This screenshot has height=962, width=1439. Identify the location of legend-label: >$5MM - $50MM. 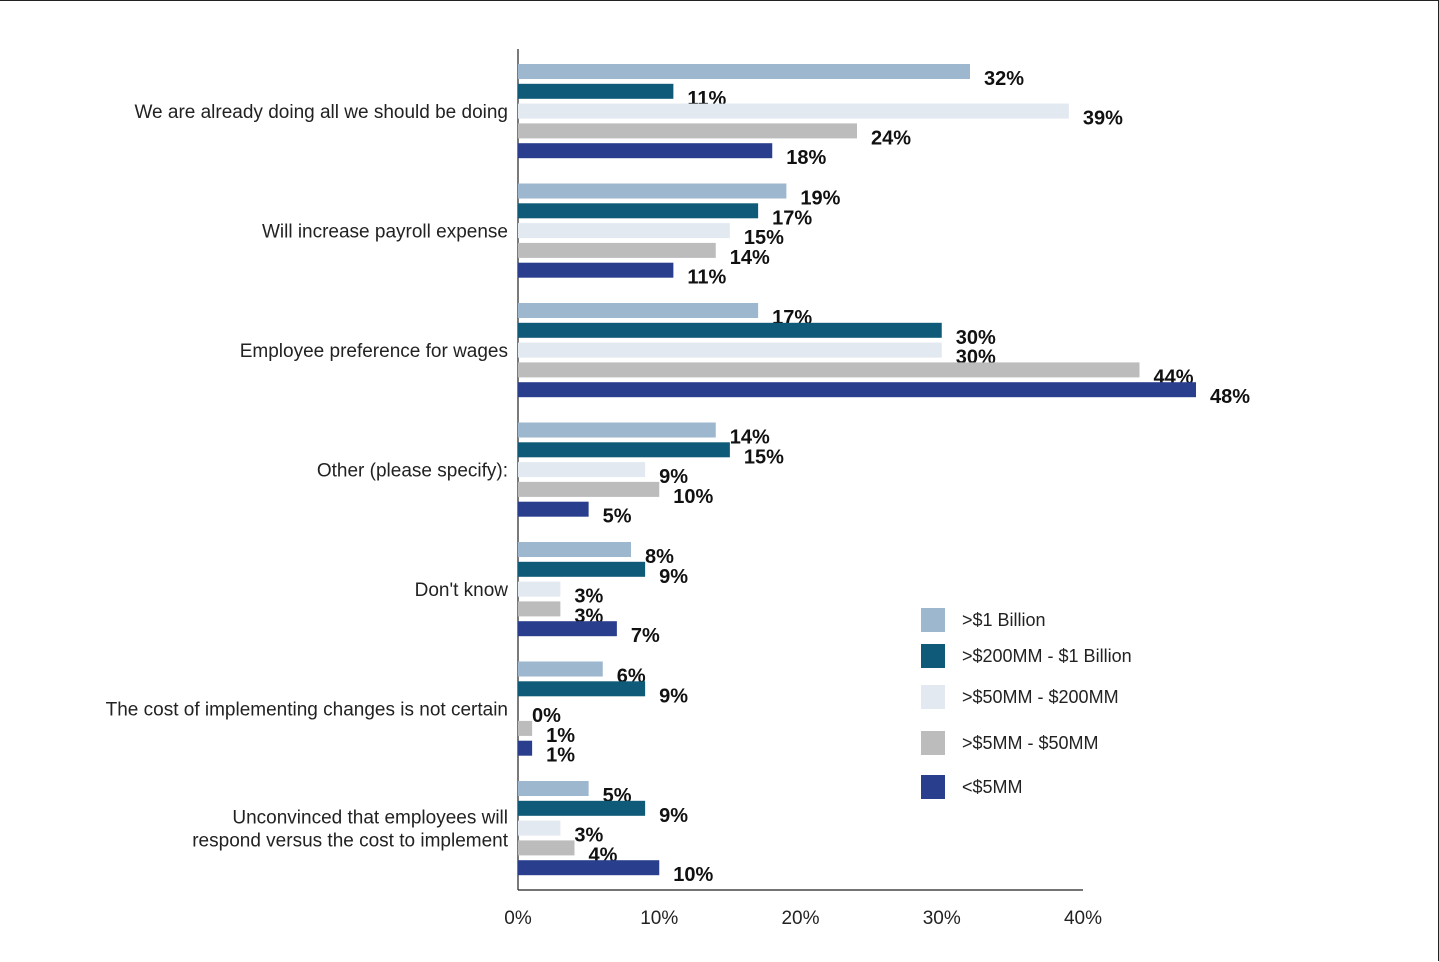
(1030, 743).